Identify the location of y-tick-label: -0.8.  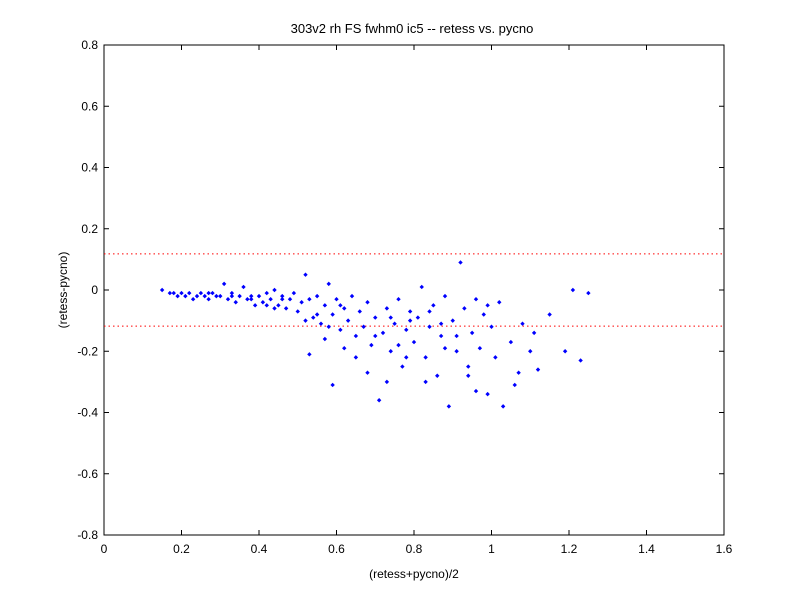
(87, 535).